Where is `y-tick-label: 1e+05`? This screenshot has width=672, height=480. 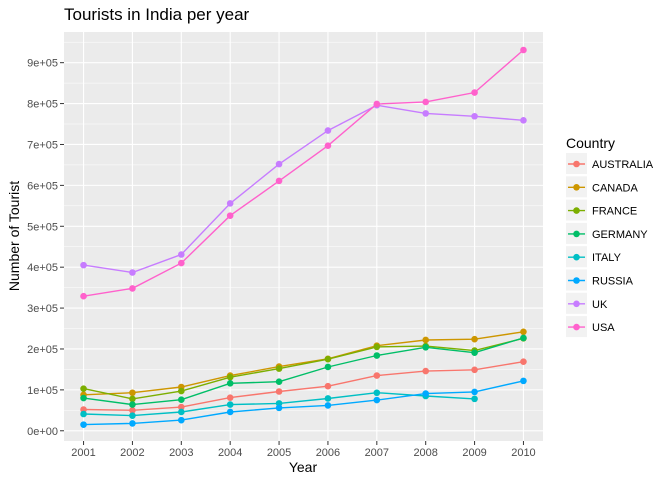
y-tick-label: 1e+05 is located at coordinates (42, 391).